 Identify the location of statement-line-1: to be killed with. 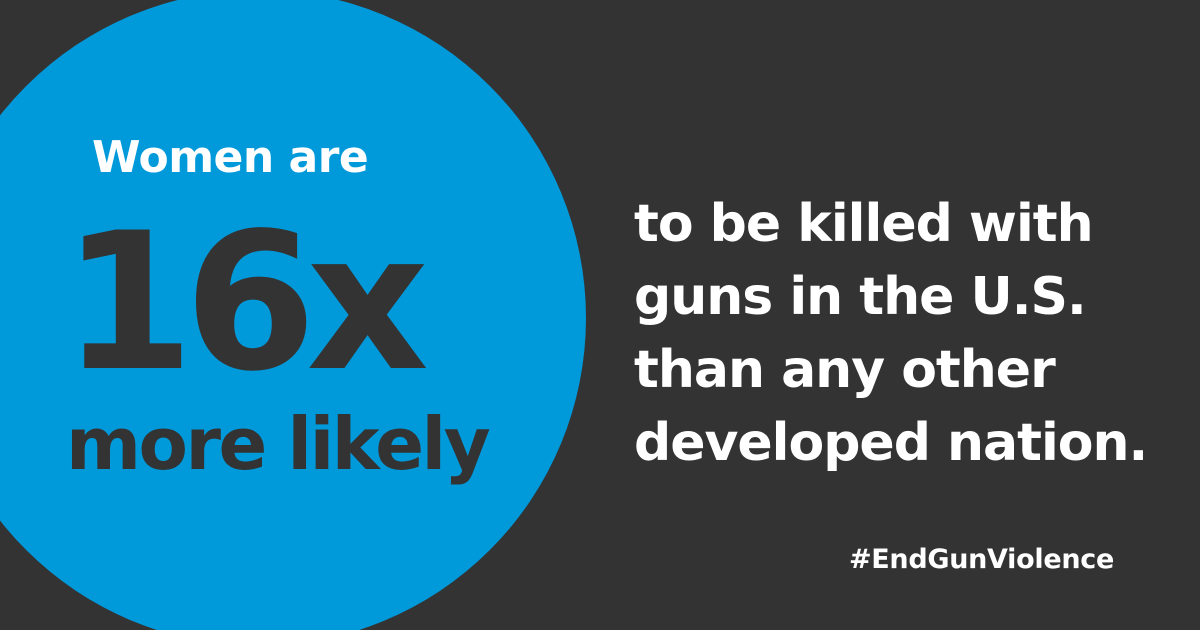
(864, 224).